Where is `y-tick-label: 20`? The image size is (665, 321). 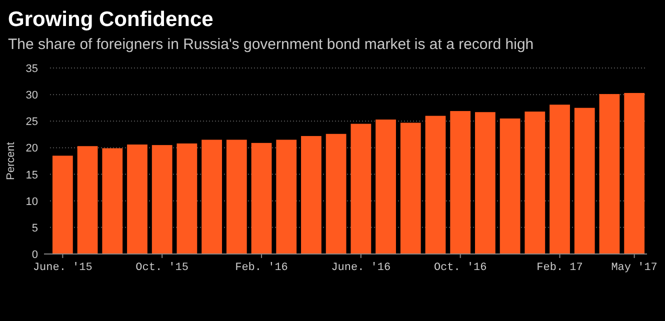 y-tick-label: 20 is located at coordinates (32, 148).